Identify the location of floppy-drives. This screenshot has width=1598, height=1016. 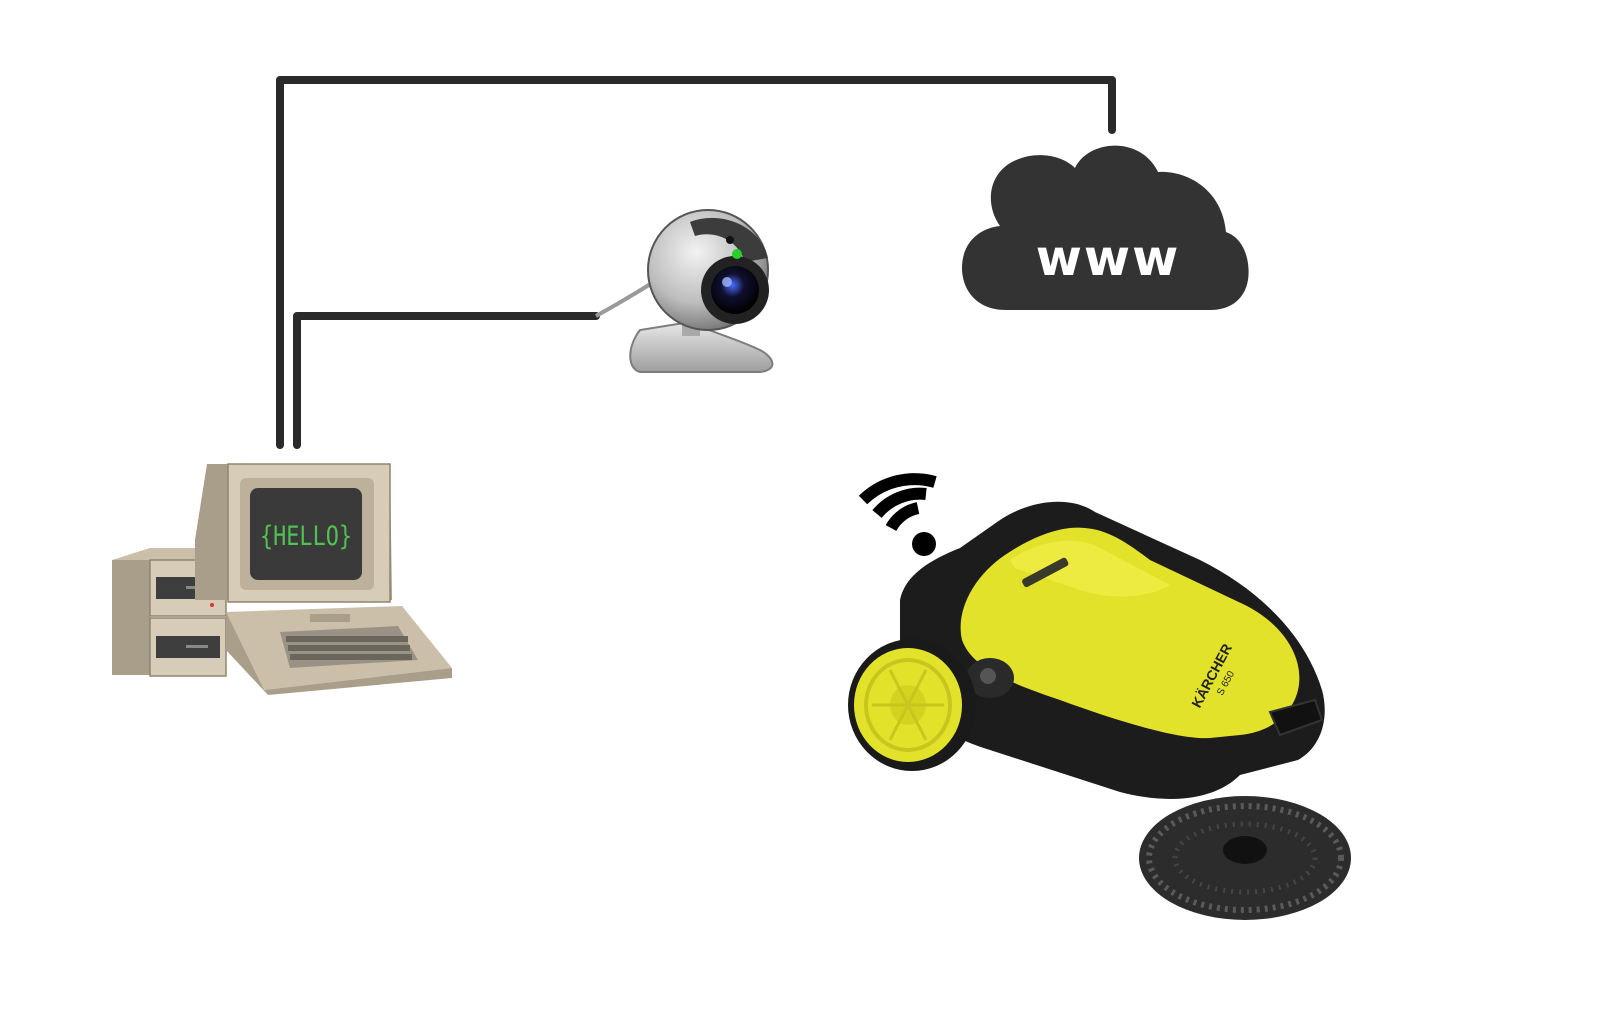
(169, 612).